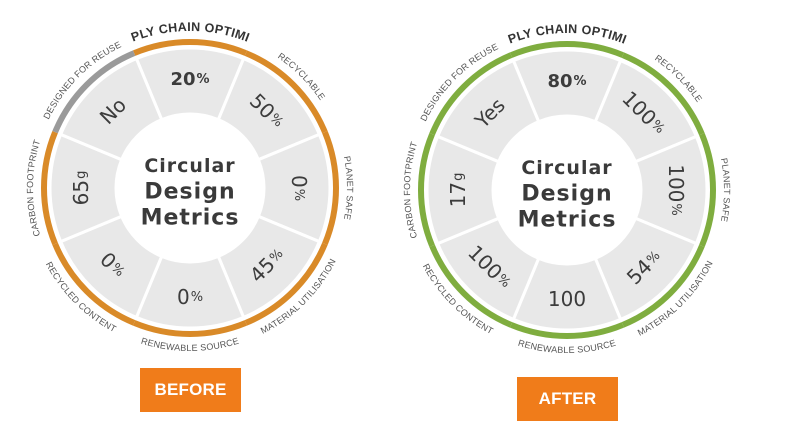  I want to click on after-value-supply-chain-optimized: 80%, so click(566, 81).